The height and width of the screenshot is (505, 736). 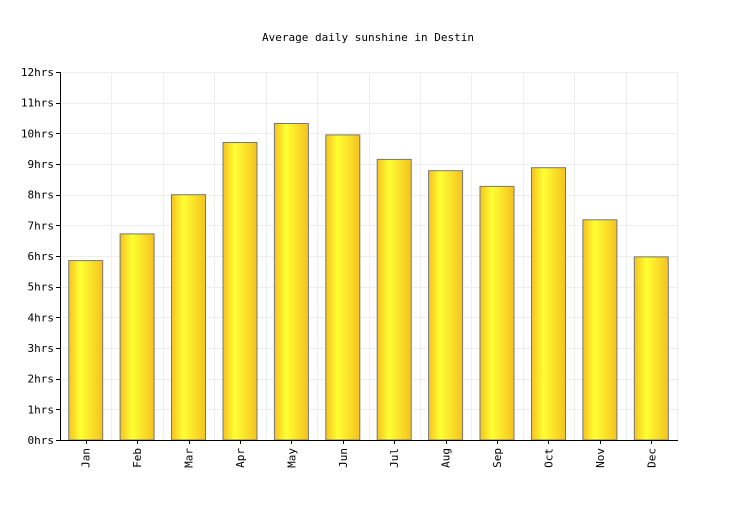 What do you see at coordinates (651, 348) in the screenshot?
I see `bar-dec` at bounding box center [651, 348].